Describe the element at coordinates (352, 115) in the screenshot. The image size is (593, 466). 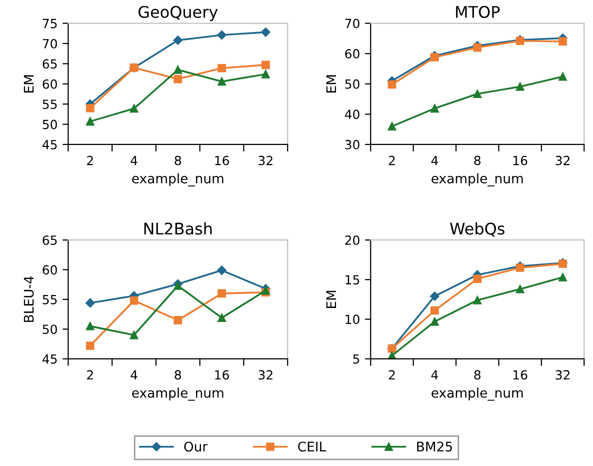
I see `y-tick-label: 40` at that location.